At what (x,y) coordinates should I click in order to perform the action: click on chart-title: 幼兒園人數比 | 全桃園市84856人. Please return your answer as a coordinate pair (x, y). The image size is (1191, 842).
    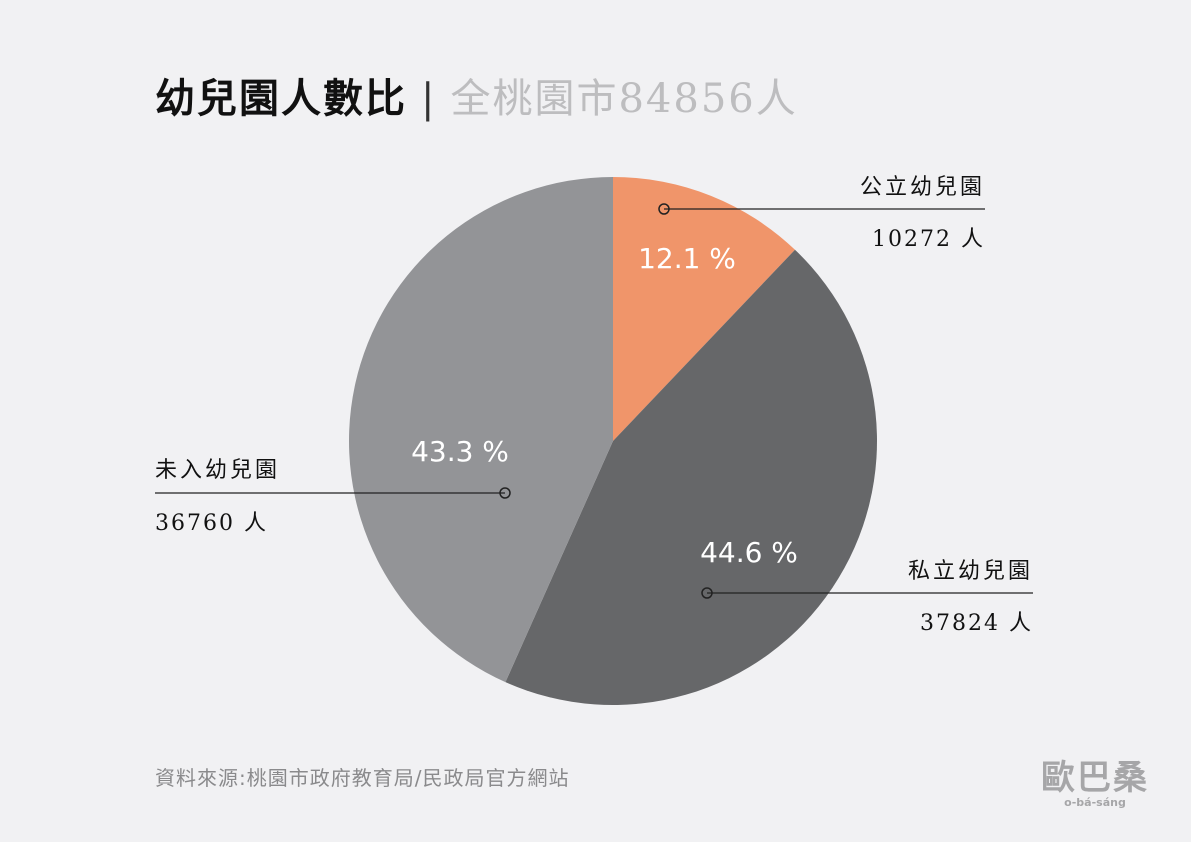
    Looking at the image, I should click on (476, 95).